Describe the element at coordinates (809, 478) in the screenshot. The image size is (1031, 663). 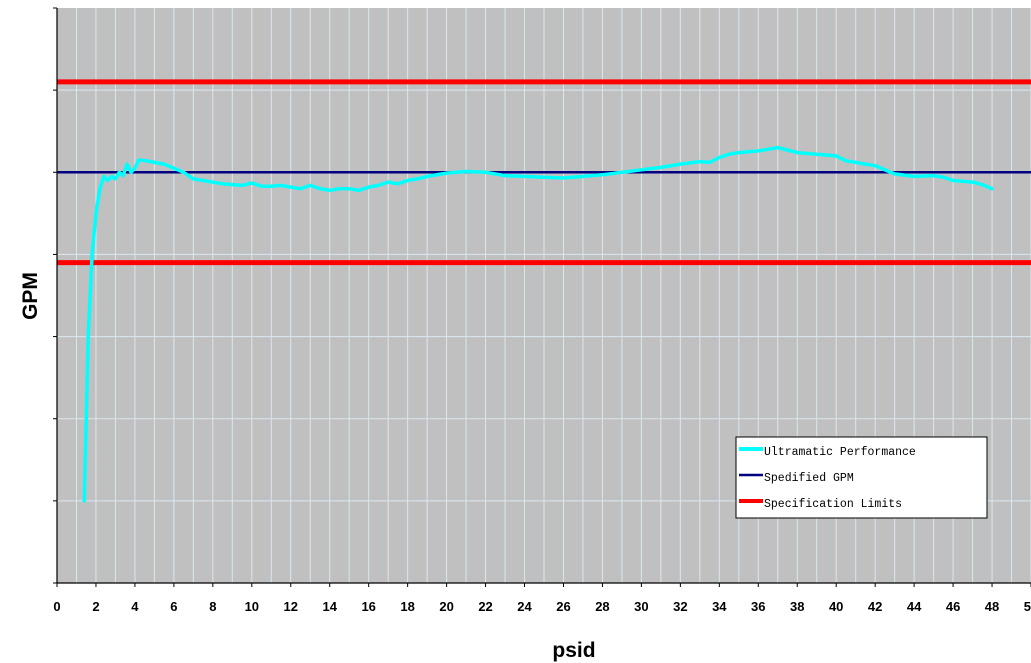
I see `legend-label: Spedified GPM` at that location.